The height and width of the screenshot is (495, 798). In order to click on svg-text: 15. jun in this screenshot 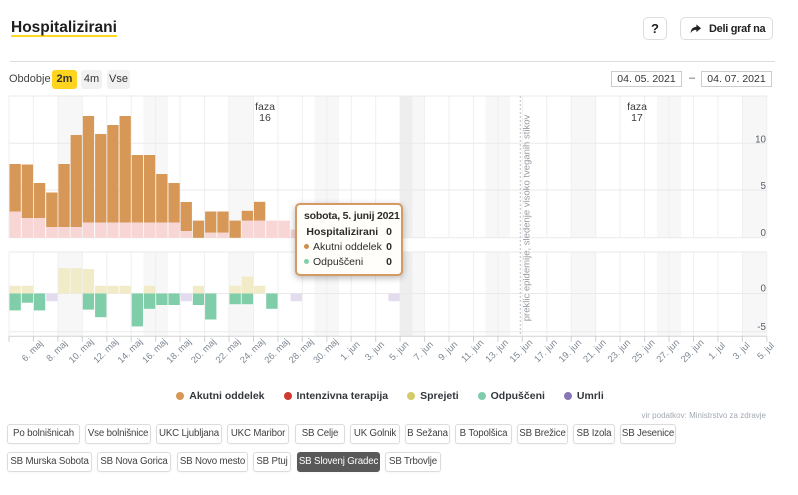, I will do `click(521, 350)`.